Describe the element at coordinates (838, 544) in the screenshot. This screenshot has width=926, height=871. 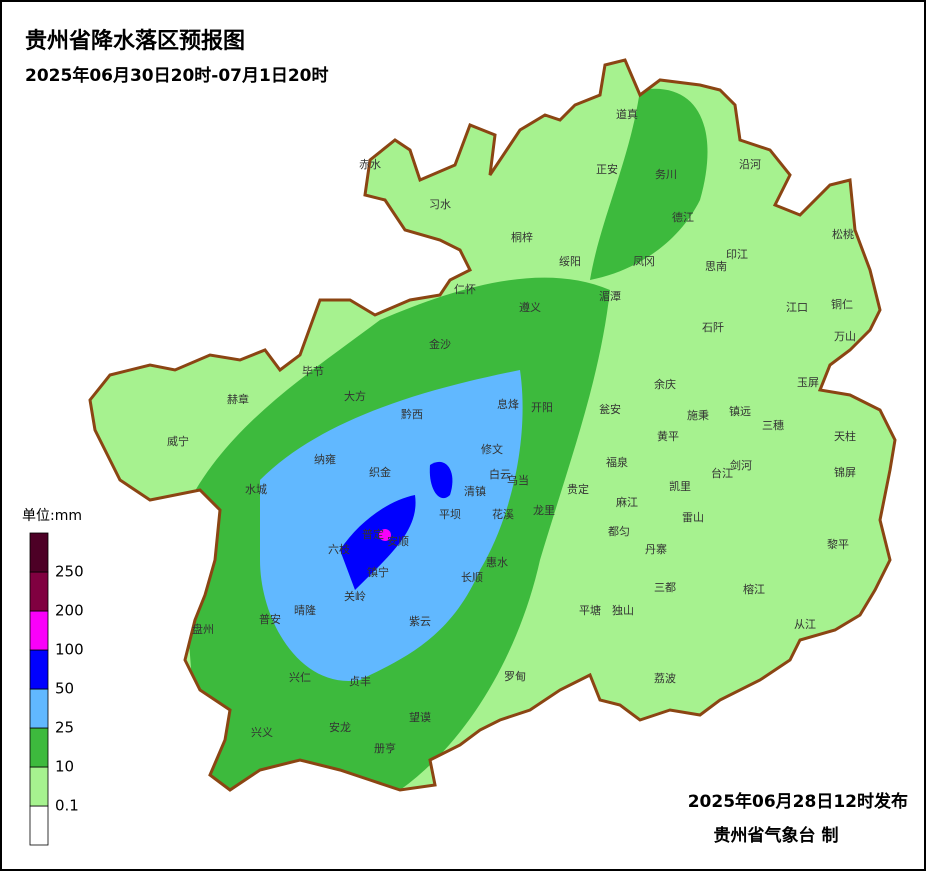
I see `county-label: 黎平` at that location.